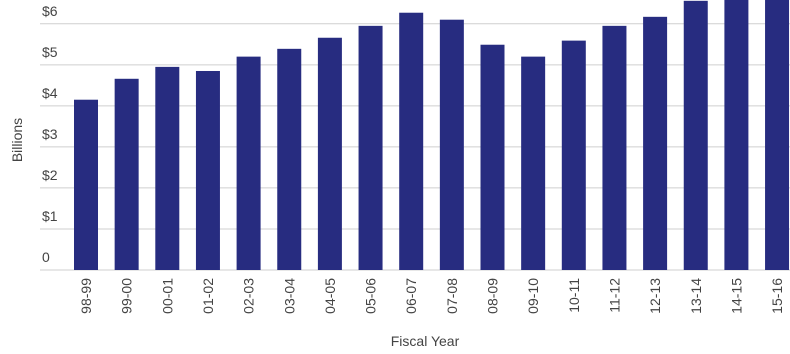 Image resolution: width=790 pixels, height=354 pixels. I want to click on x-tick-label: 98-99, so click(86, 296).